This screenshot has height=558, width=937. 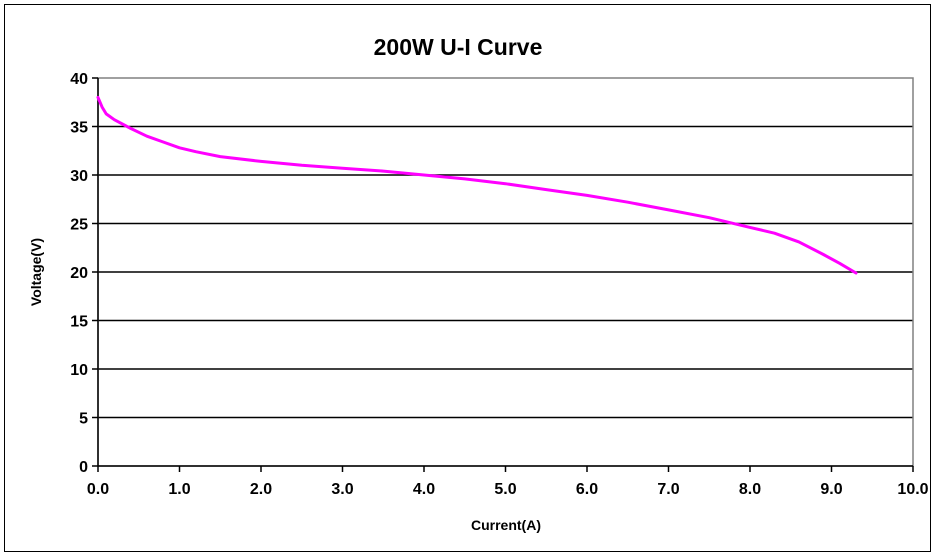 What do you see at coordinates (831, 489) in the screenshot?
I see `x-tick-label: 9.0` at bounding box center [831, 489].